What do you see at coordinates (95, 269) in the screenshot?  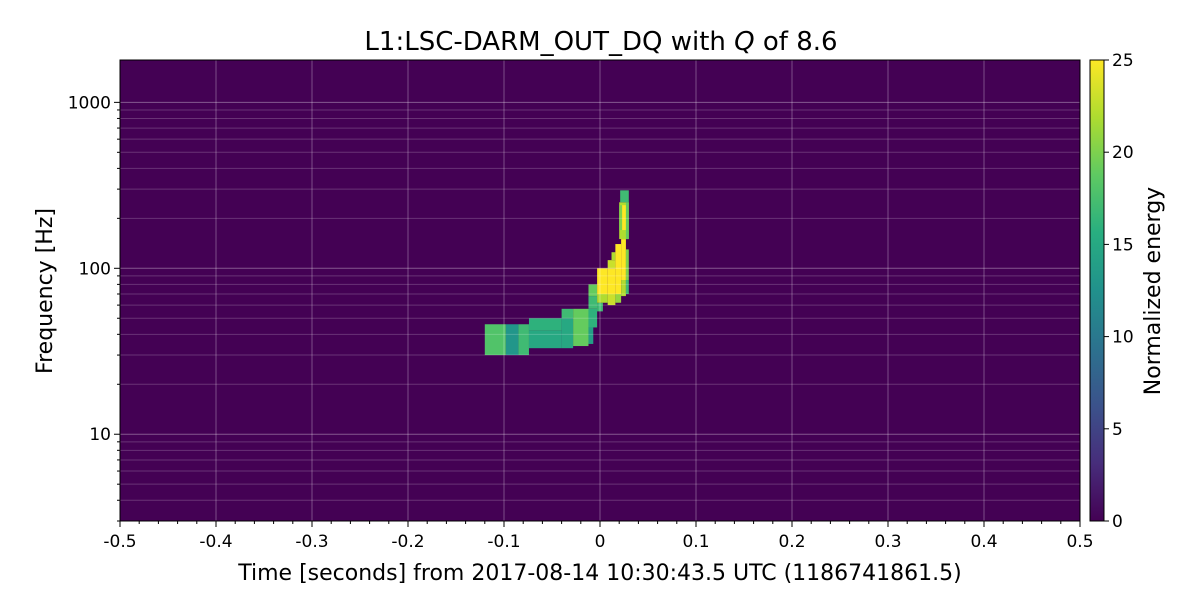 I see `y-tick-label: 100` at bounding box center [95, 269].